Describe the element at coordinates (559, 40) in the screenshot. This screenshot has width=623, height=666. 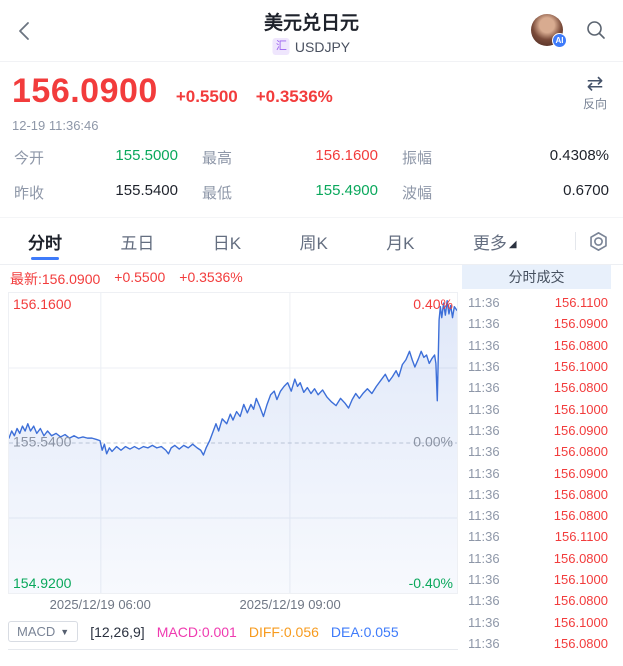
I see `ai-badge: AI` at that location.